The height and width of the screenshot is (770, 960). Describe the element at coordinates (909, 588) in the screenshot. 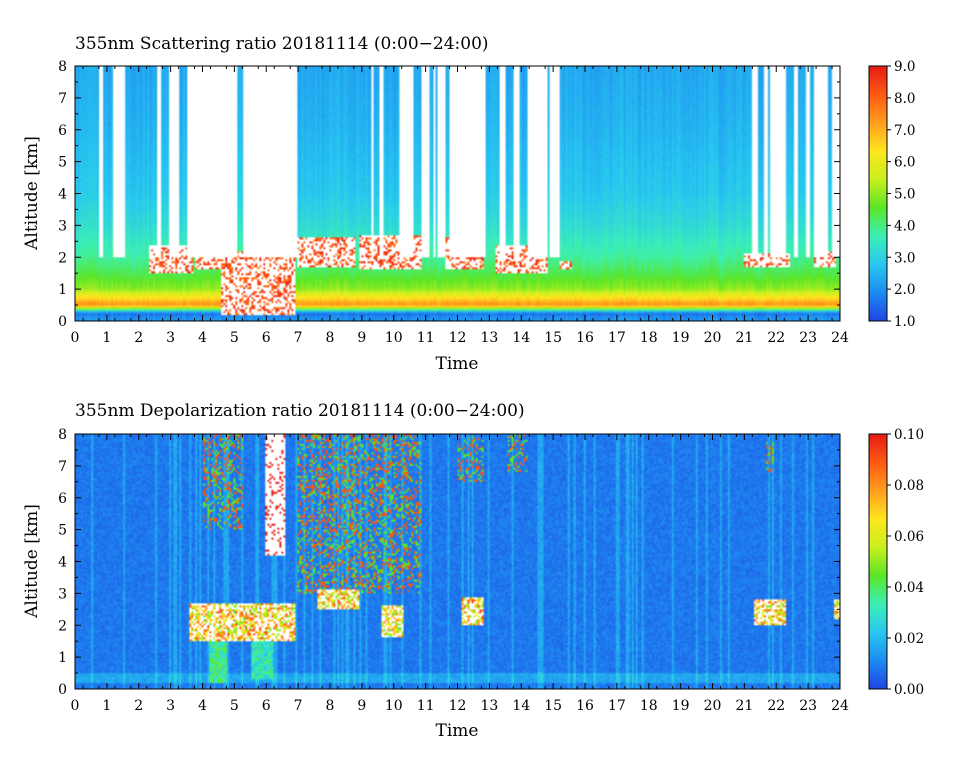

I see `colorbar-tick-label: 0.04` at that location.